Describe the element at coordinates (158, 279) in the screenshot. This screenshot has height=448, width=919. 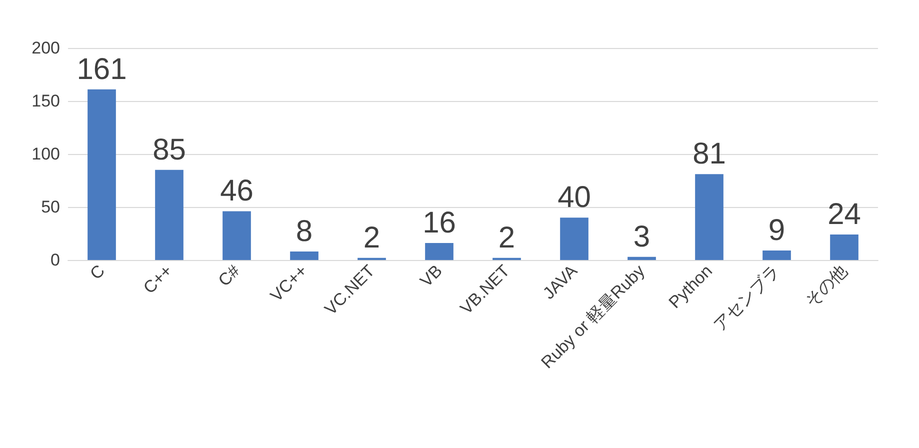
I see `x-tick-label: C++` at that location.